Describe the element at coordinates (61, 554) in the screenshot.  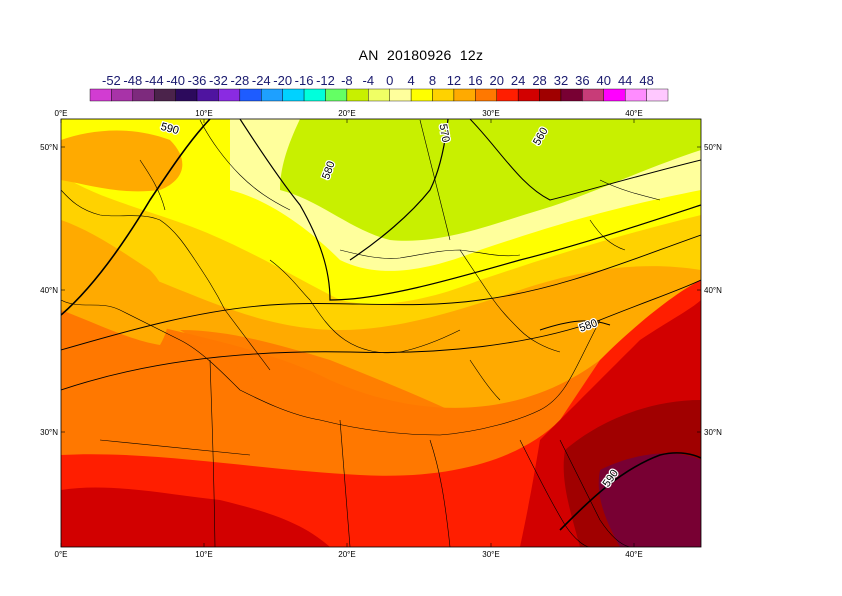
I see `lon-label-bottom: 0°E` at that location.